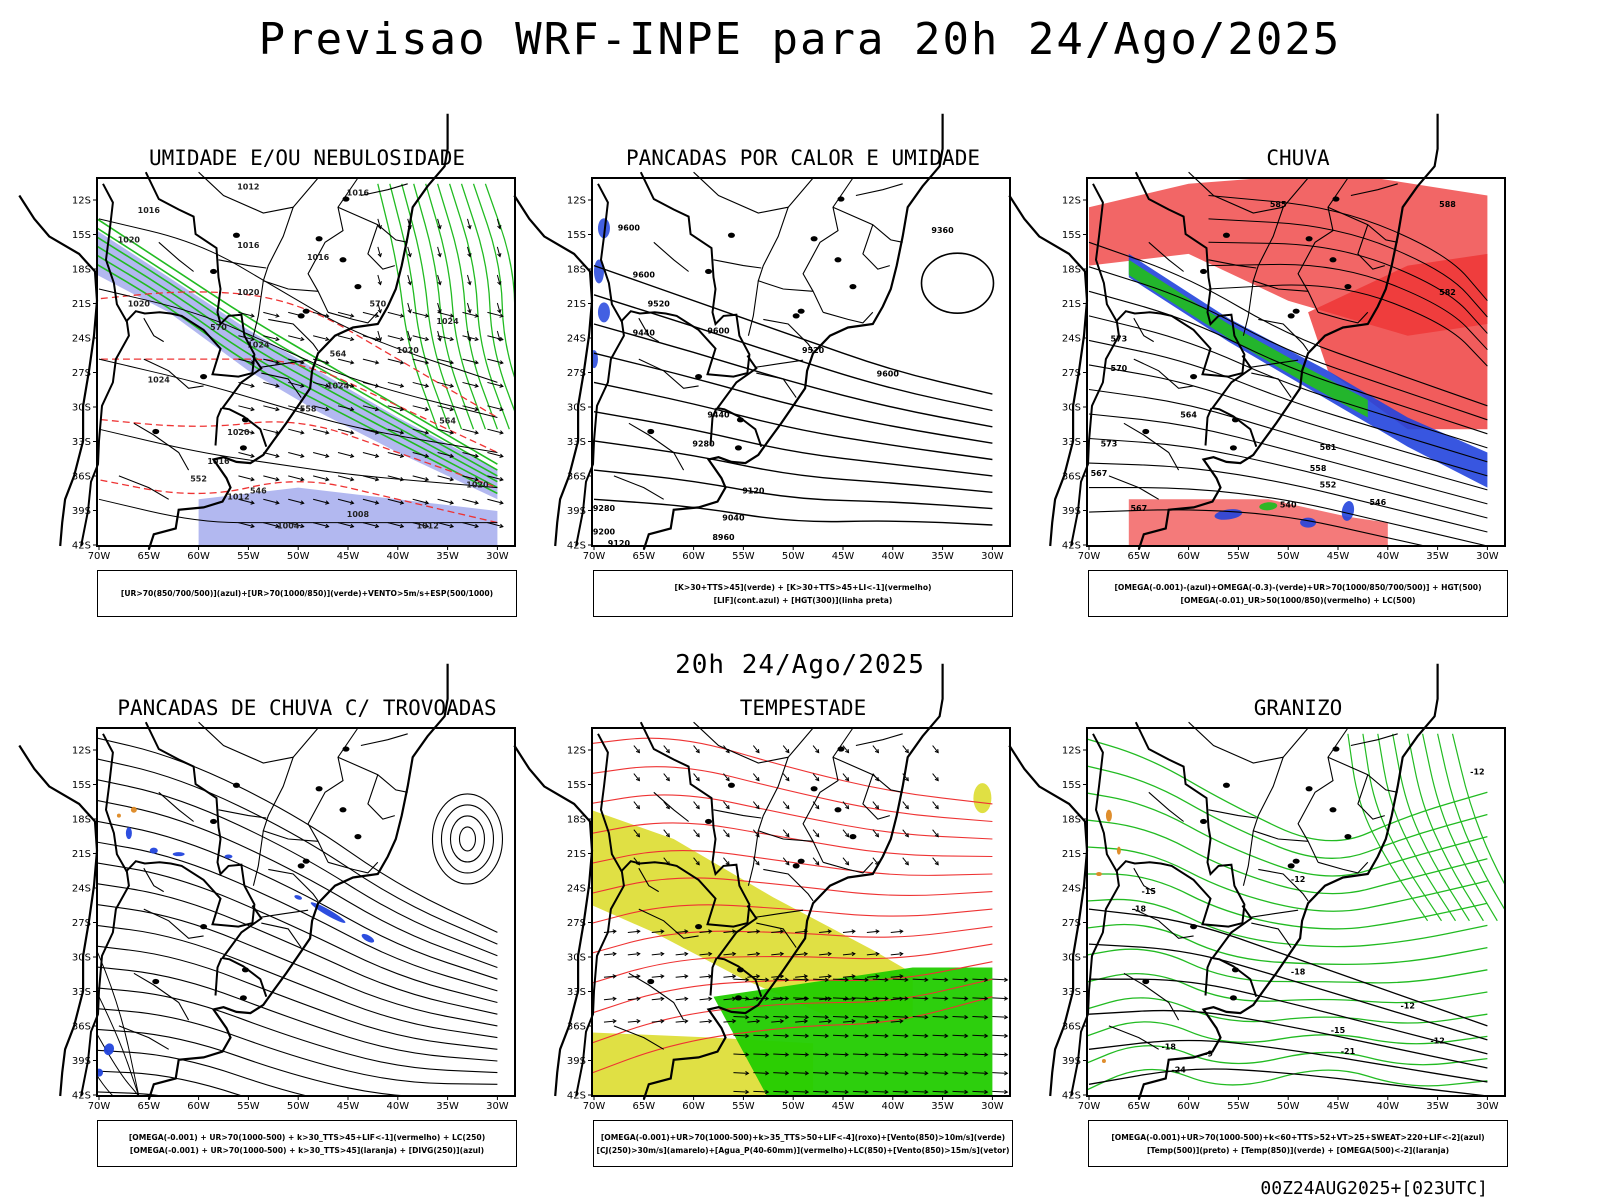 The height and width of the screenshot is (1200, 1600). Describe the element at coordinates (1287, 1055) in the screenshot. I see `temp850-contours-line` at that location.